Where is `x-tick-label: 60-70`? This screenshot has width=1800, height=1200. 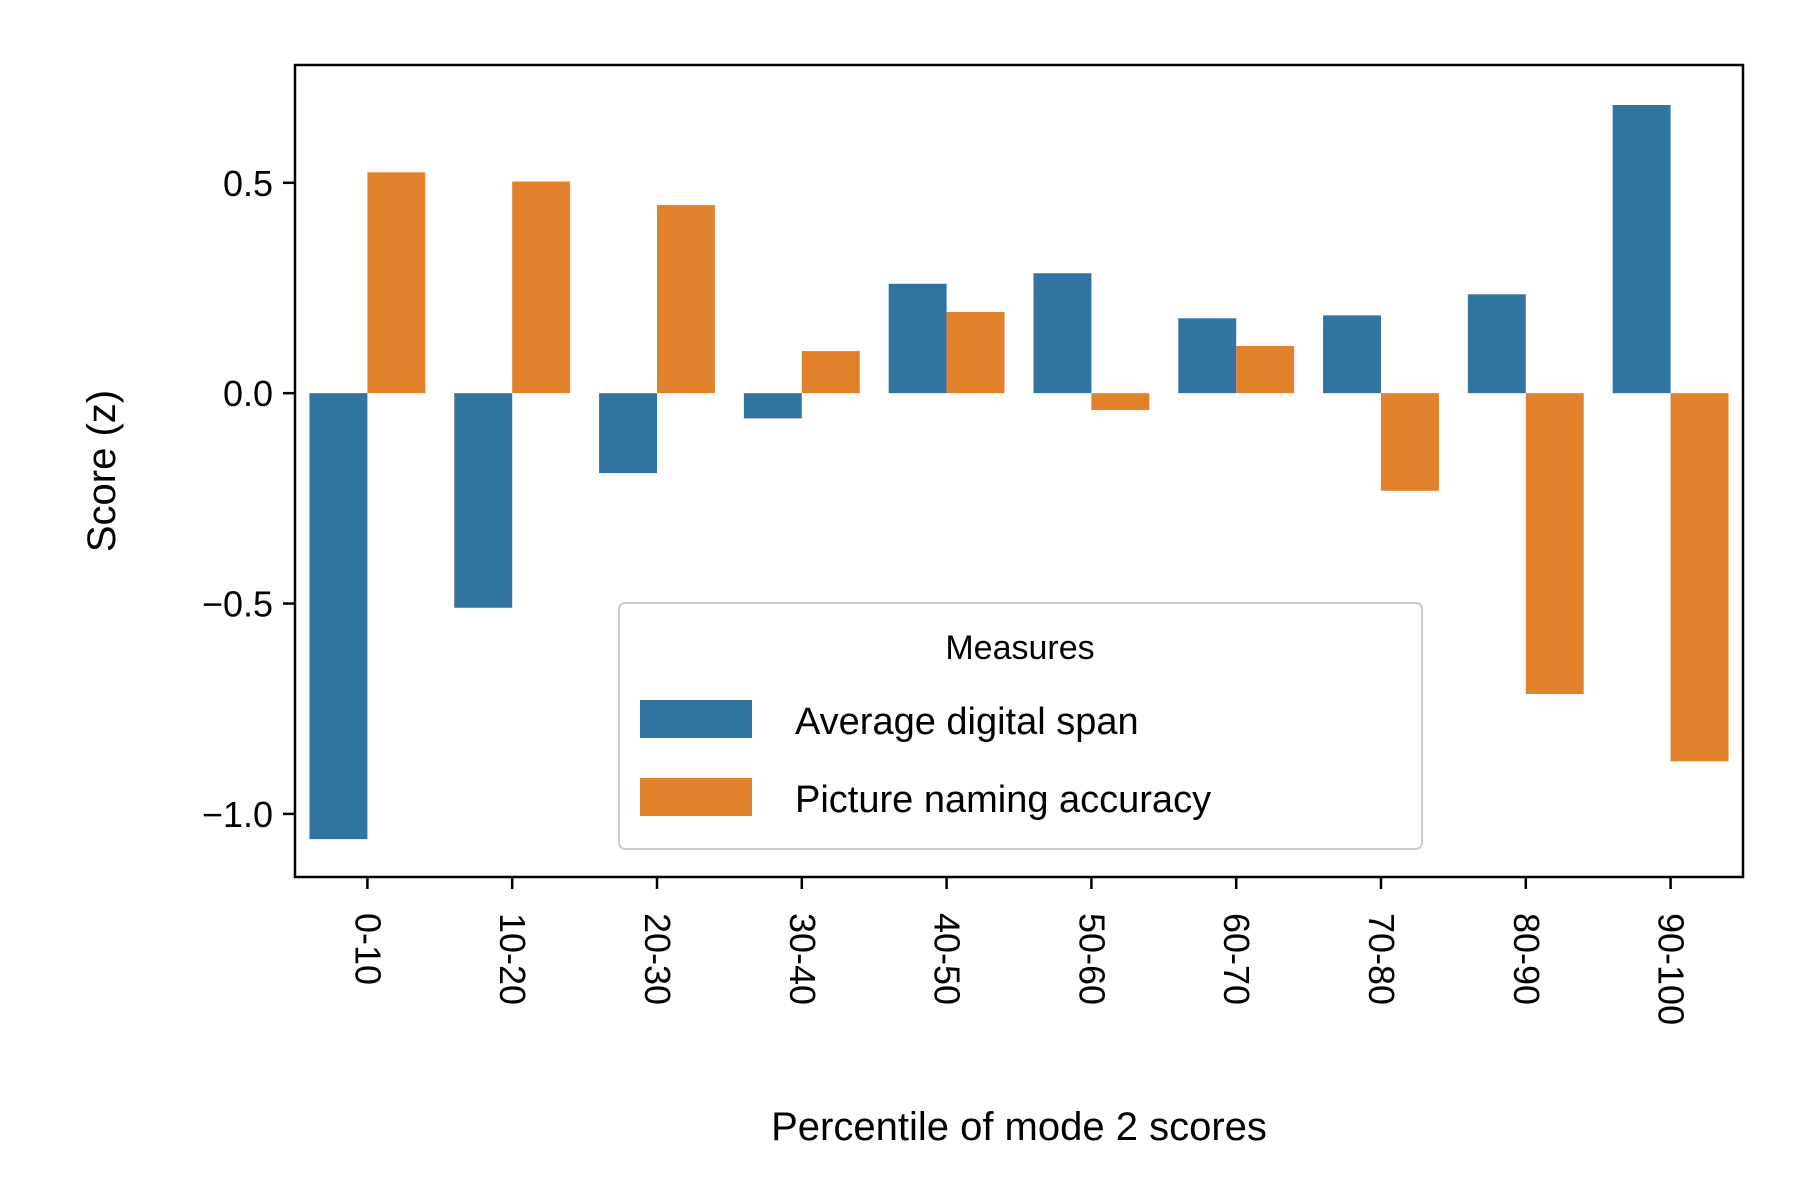
x-tick-label: 60-70 is located at coordinates (1236, 959).